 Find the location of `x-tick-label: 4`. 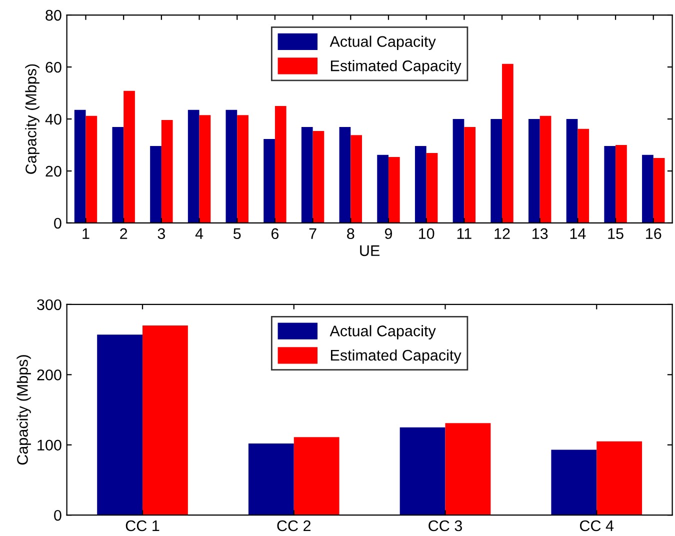

x-tick-label: 4 is located at coordinates (199, 233).